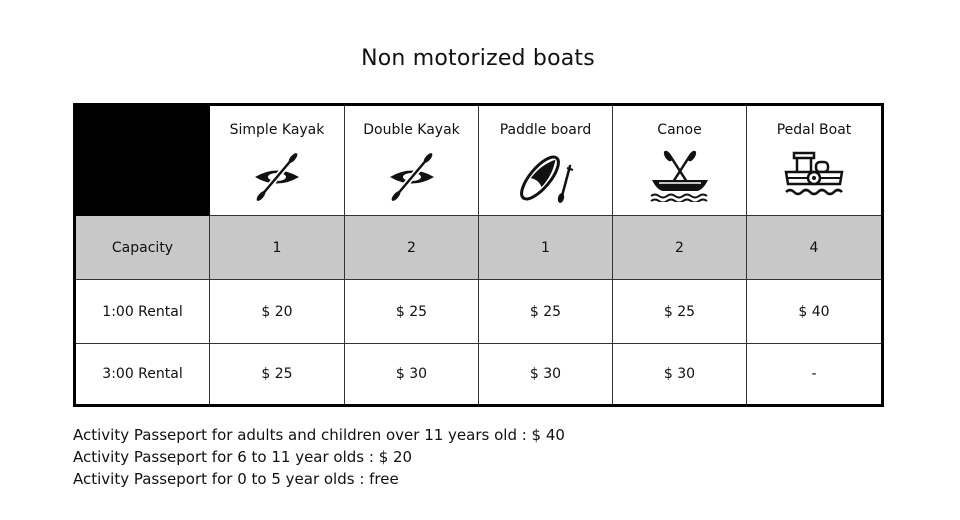  What do you see at coordinates (680, 176) in the screenshot?
I see `canoe-icon` at bounding box center [680, 176].